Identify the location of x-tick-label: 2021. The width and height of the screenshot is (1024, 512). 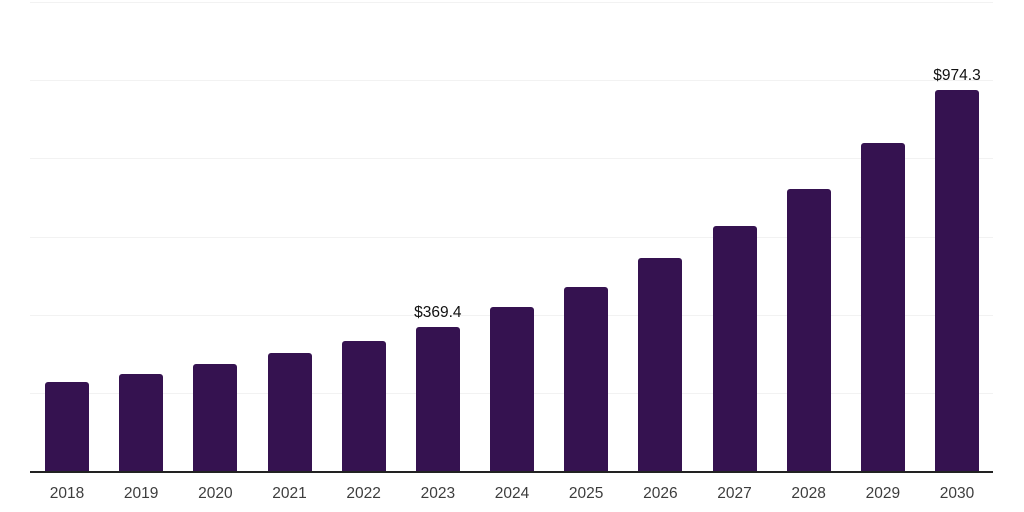
(289, 493).